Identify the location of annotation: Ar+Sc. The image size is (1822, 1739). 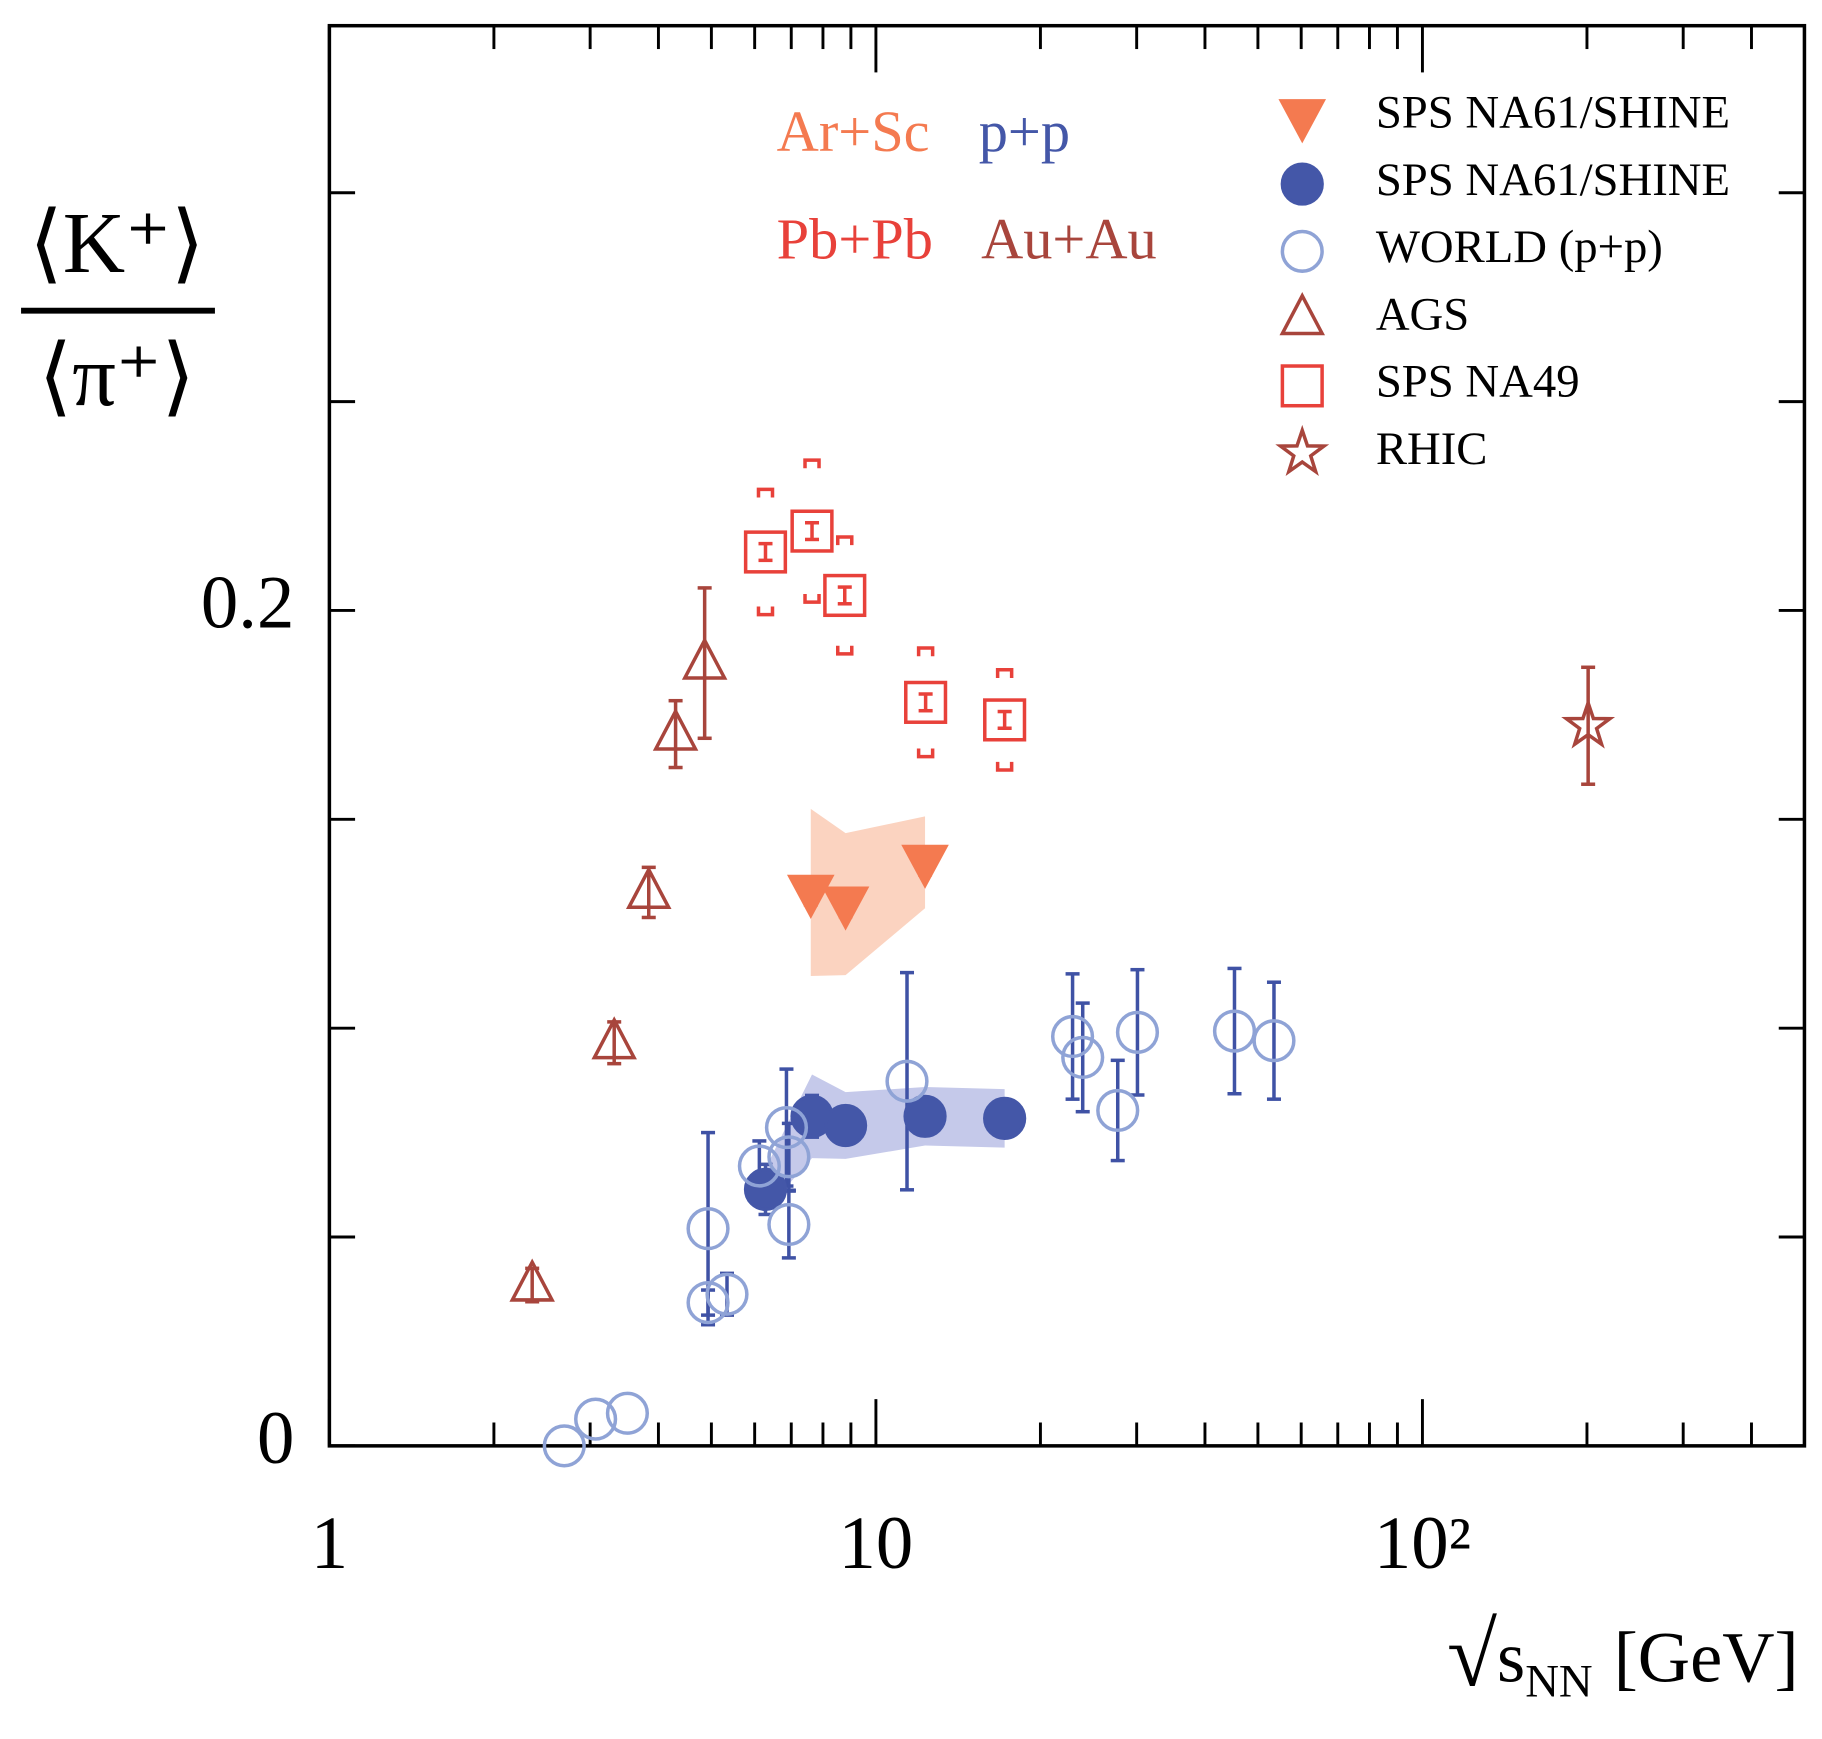
(853, 131).